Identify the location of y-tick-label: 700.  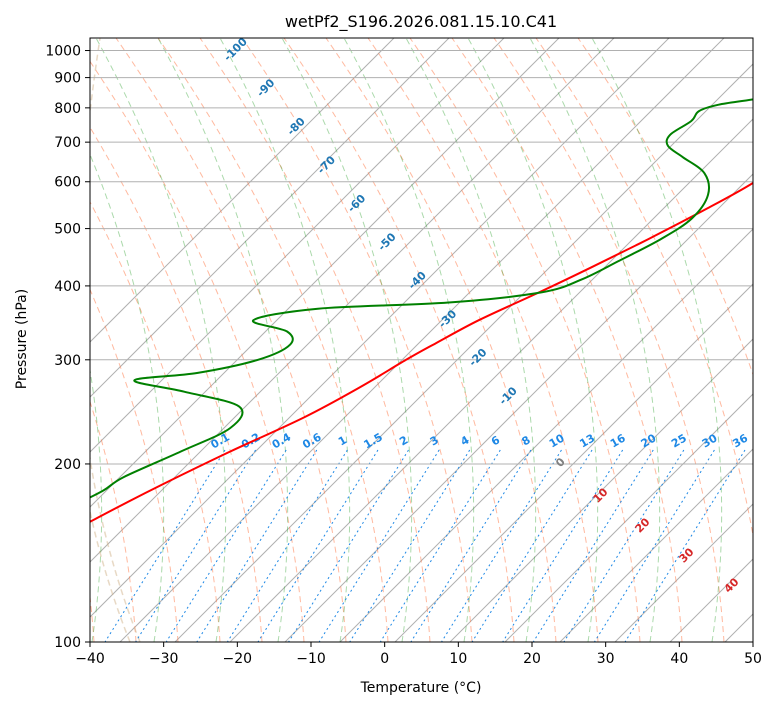
(67, 143).